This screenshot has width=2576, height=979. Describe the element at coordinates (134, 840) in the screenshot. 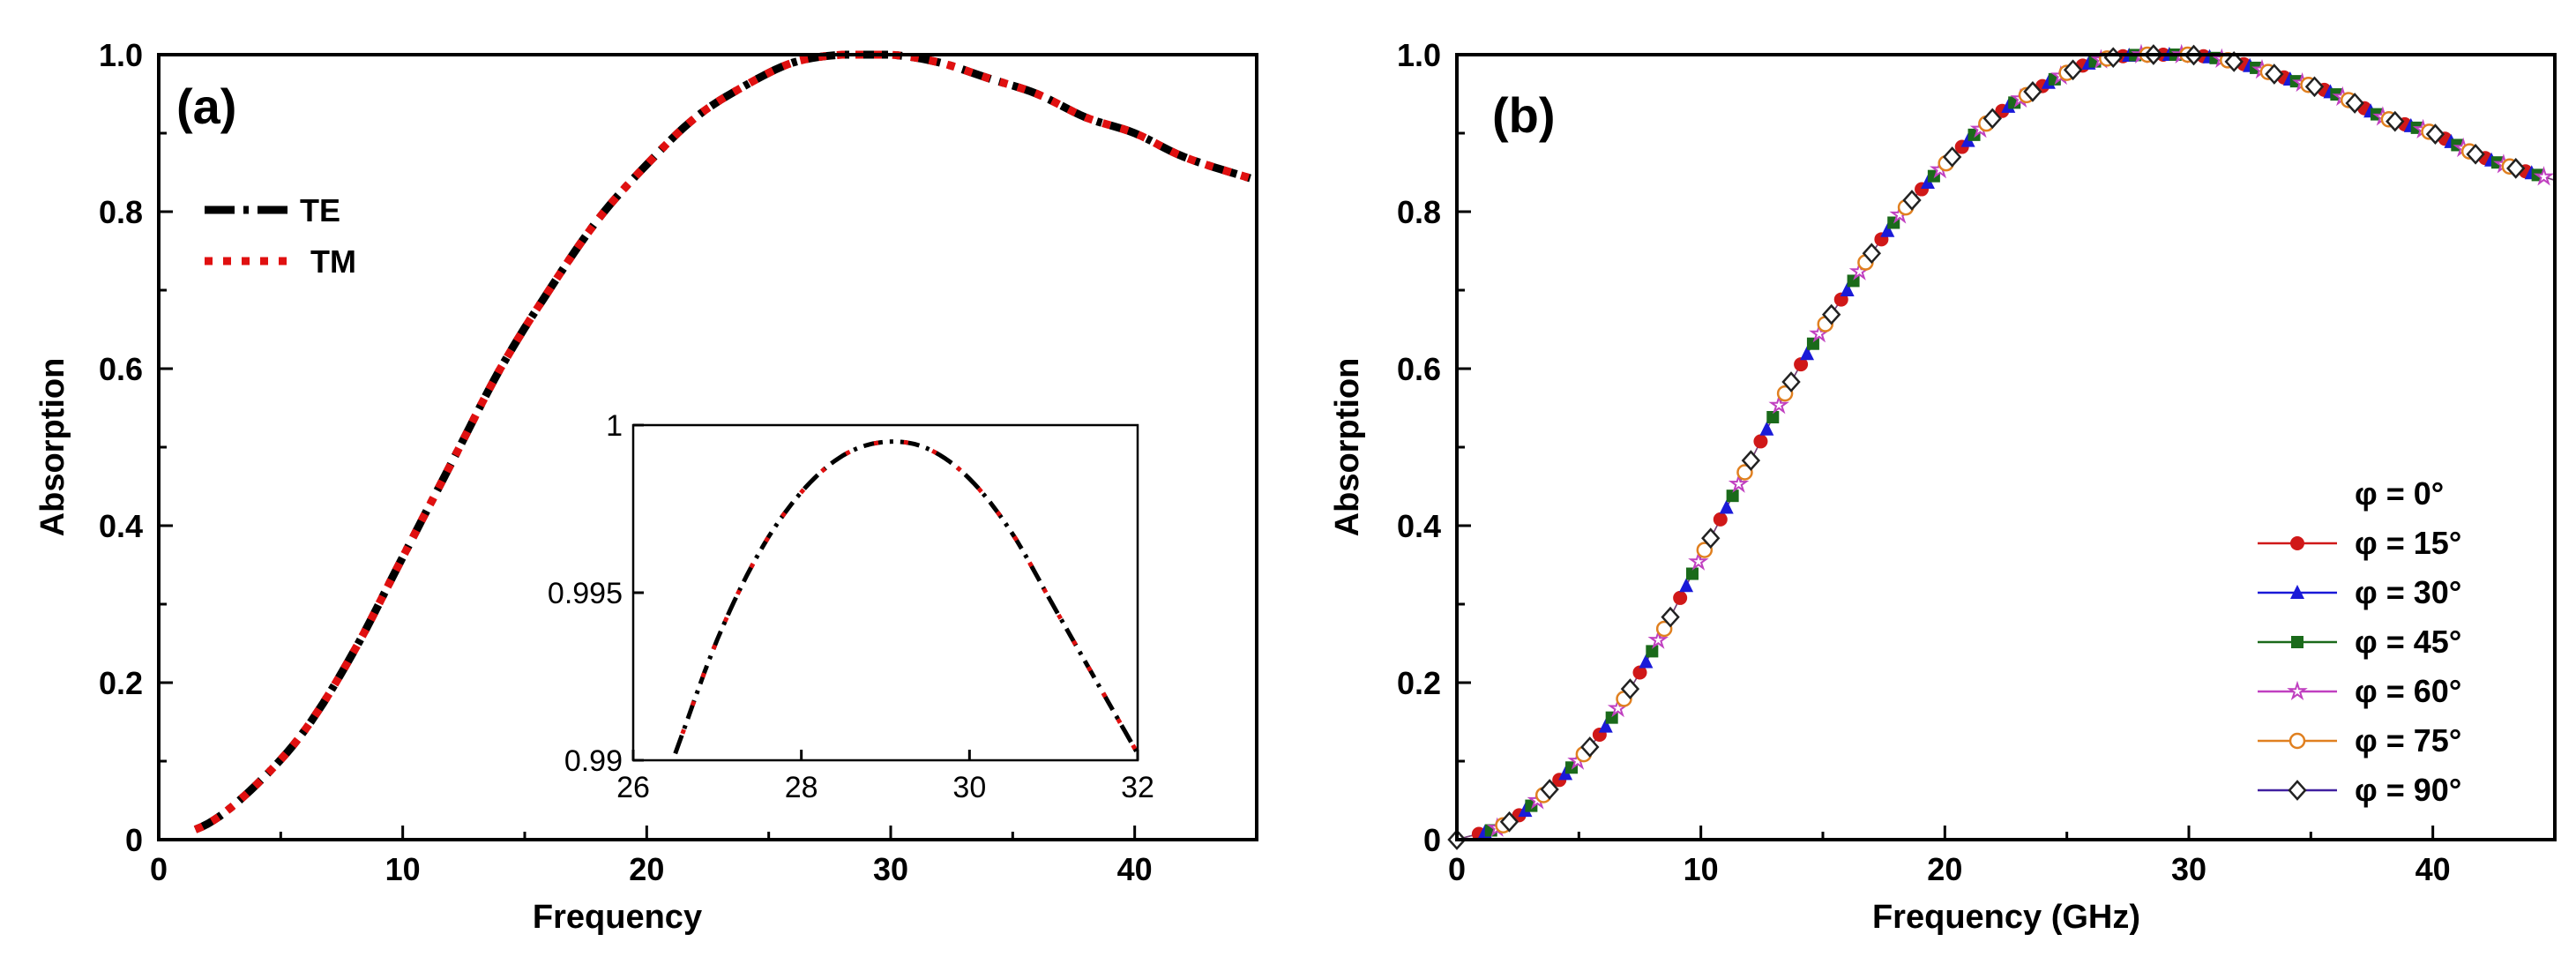

I see `panel-a-ytick-label: 0` at that location.